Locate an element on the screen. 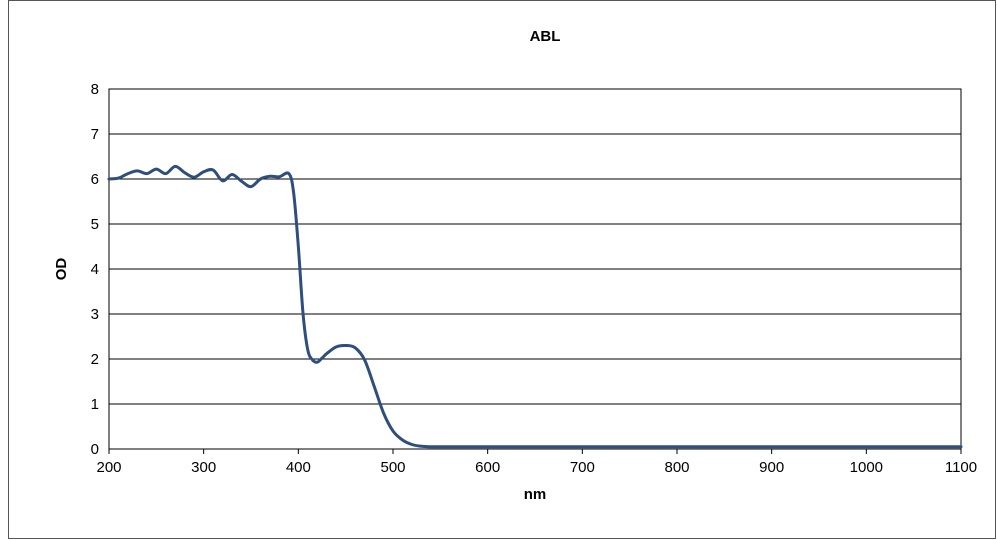  y-tick-label: 5 is located at coordinates (95, 224).